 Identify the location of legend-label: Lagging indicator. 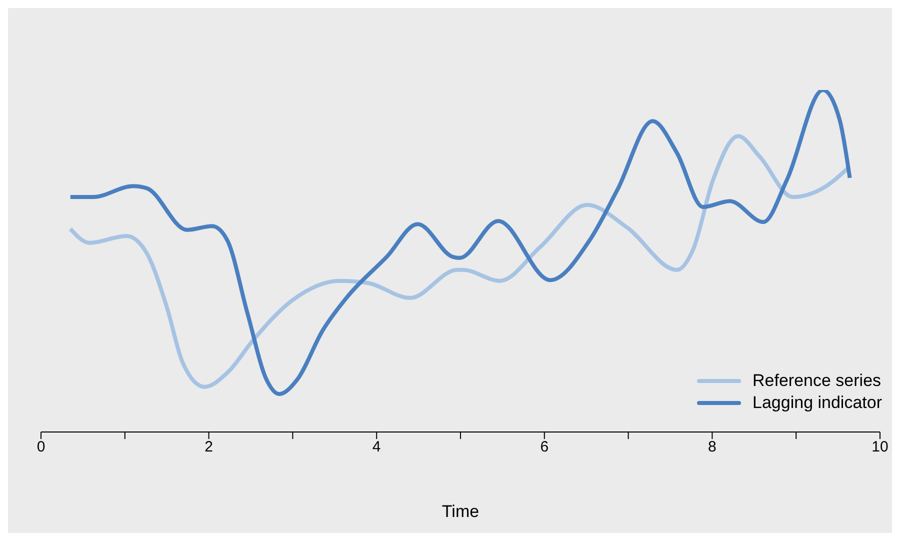
(817, 403).